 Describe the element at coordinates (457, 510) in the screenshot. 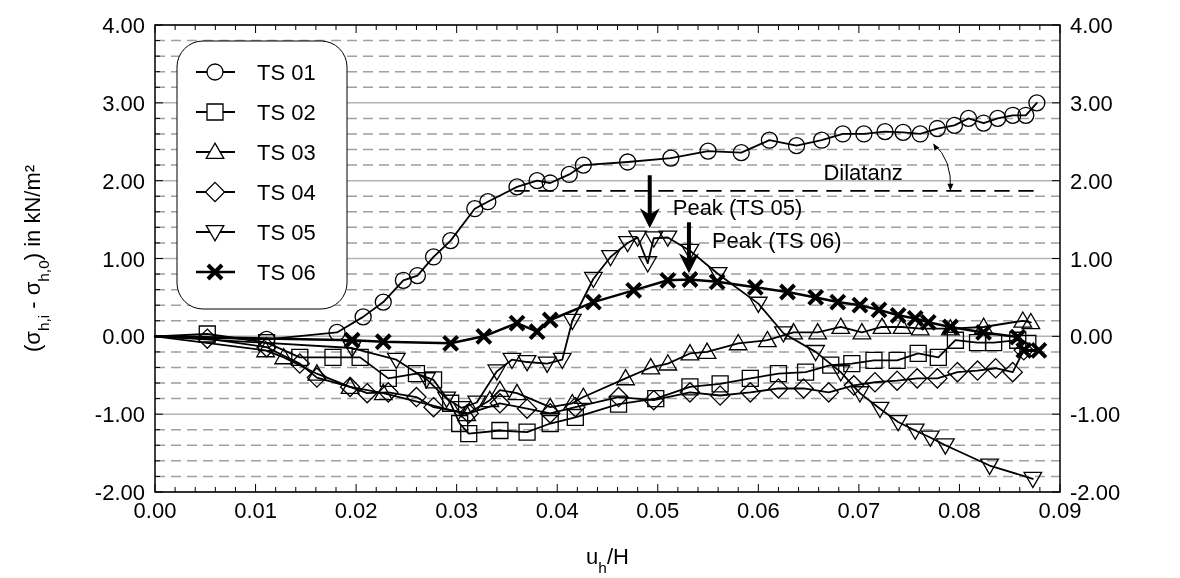

I see `x-tick-label: 0.03` at that location.